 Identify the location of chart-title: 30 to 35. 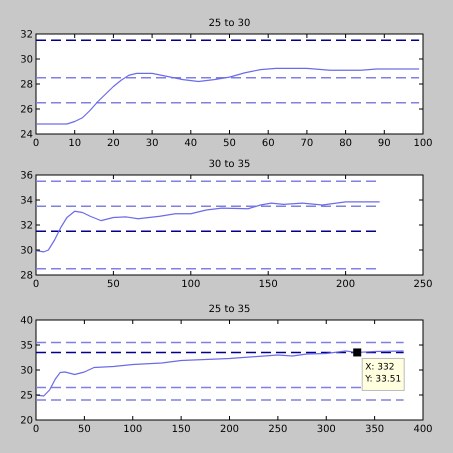
(229, 164).